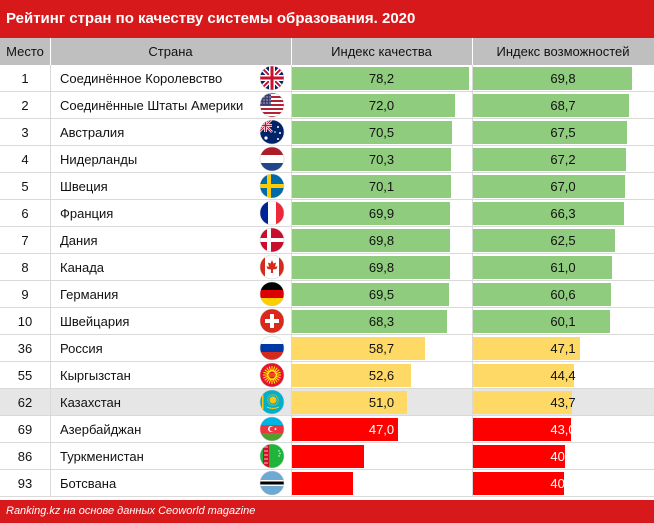 The image size is (654, 523). What do you see at coordinates (563, 267) in the screenshot?
I see `opportunity-value: 61,0` at bounding box center [563, 267].